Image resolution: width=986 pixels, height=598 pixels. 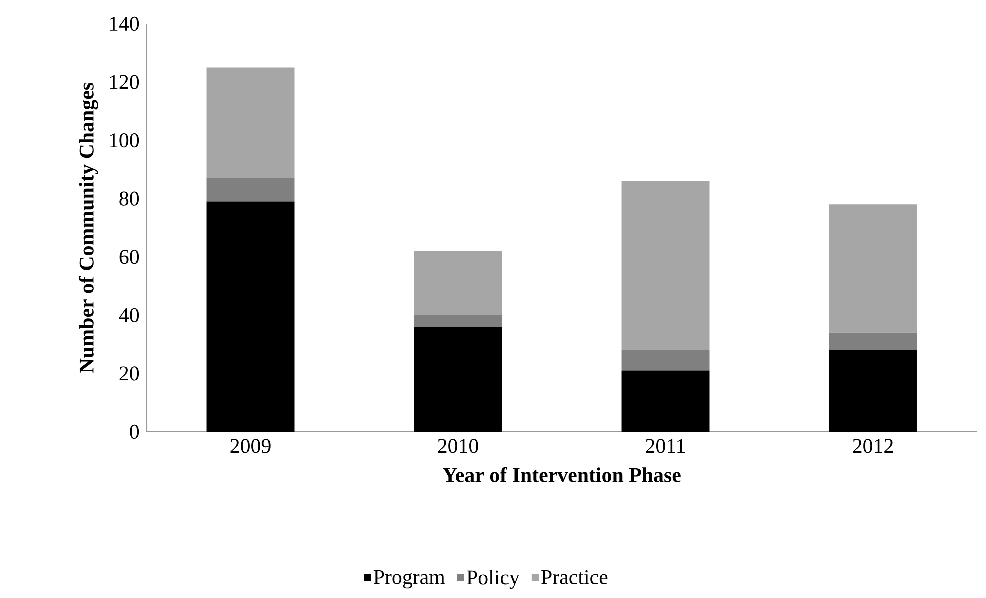 I want to click on legend-label: Policy, so click(x=493, y=580).